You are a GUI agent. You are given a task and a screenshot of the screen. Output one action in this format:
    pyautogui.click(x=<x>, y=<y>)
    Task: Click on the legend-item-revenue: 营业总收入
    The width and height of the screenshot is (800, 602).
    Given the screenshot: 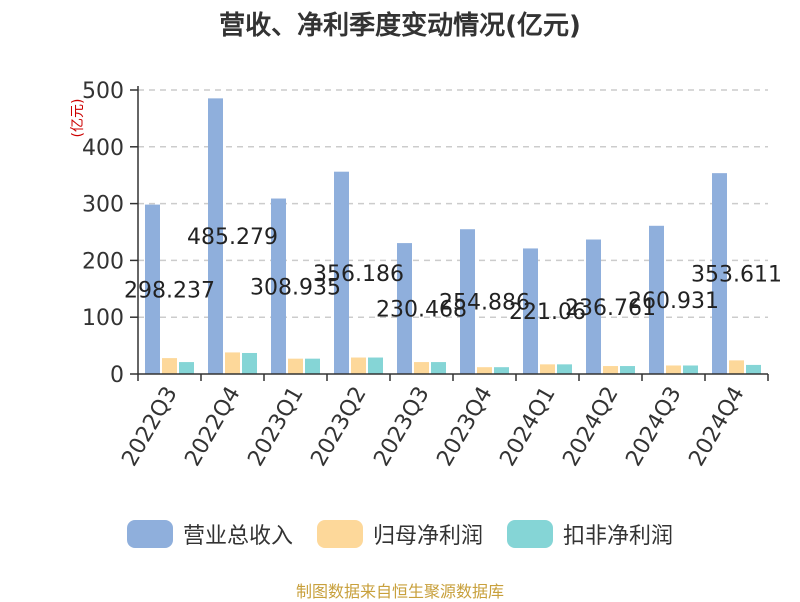 What is the action you would take?
    pyautogui.click(x=209, y=534)
    